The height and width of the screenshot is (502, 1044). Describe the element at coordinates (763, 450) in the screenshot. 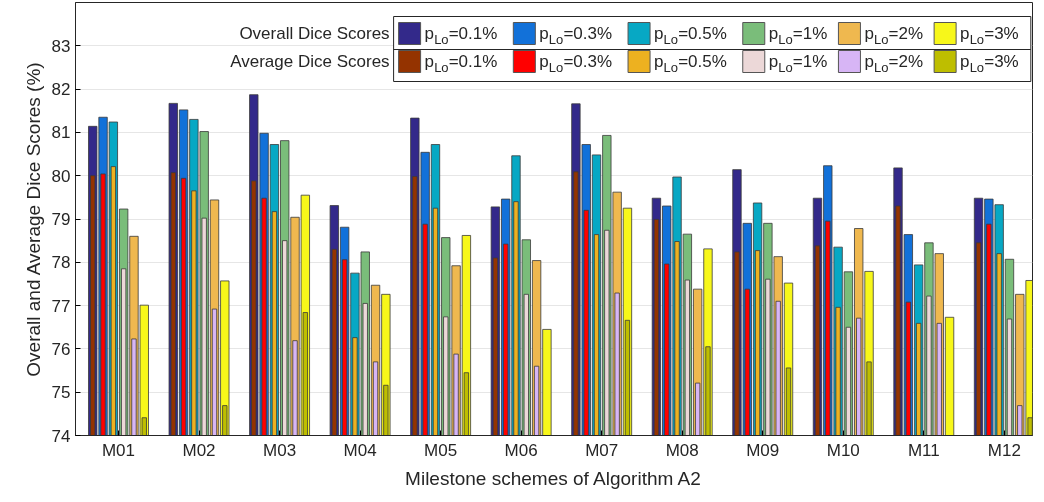

I see `x-tick-label: M09` at that location.